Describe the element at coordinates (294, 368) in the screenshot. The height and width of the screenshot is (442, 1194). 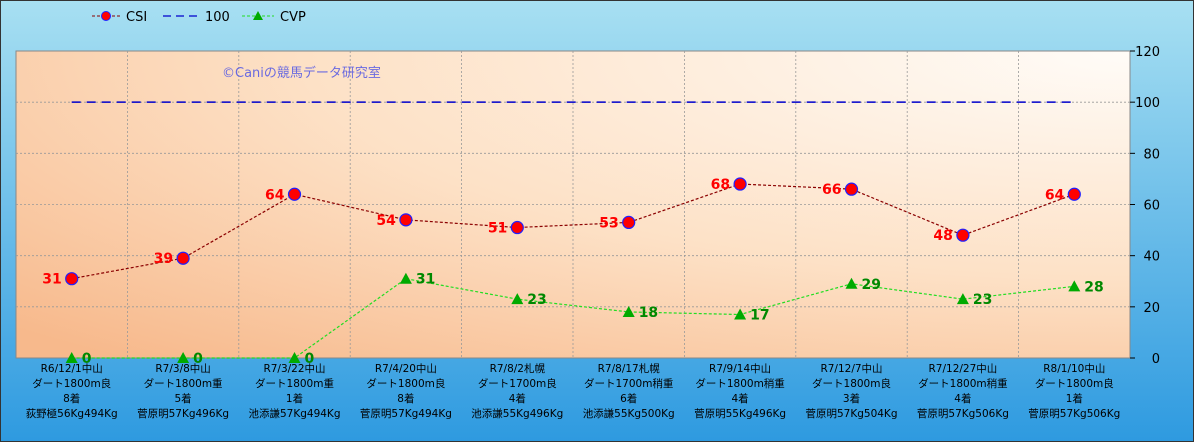
I see `x-tick-label-line: R7/3/22中山` at that location.